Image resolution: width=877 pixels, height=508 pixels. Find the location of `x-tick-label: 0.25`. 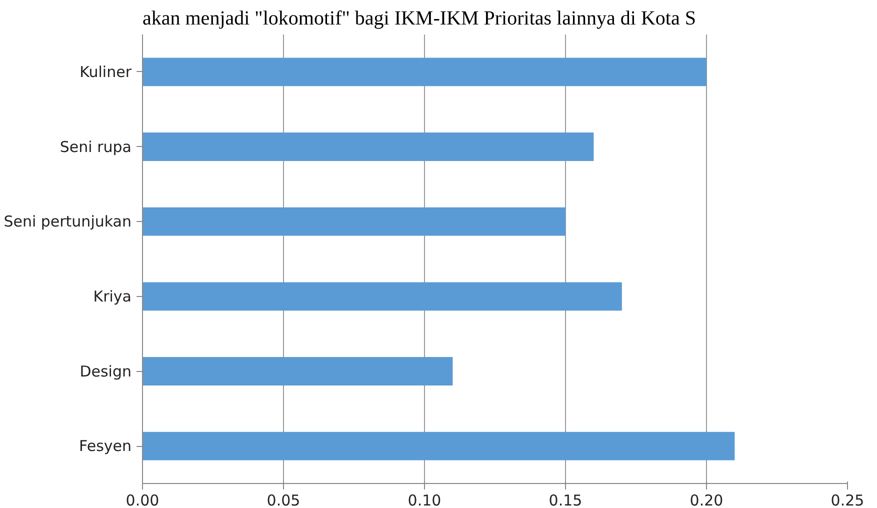

x-tick-label: 0.25 is located at coordinates (847, 500).